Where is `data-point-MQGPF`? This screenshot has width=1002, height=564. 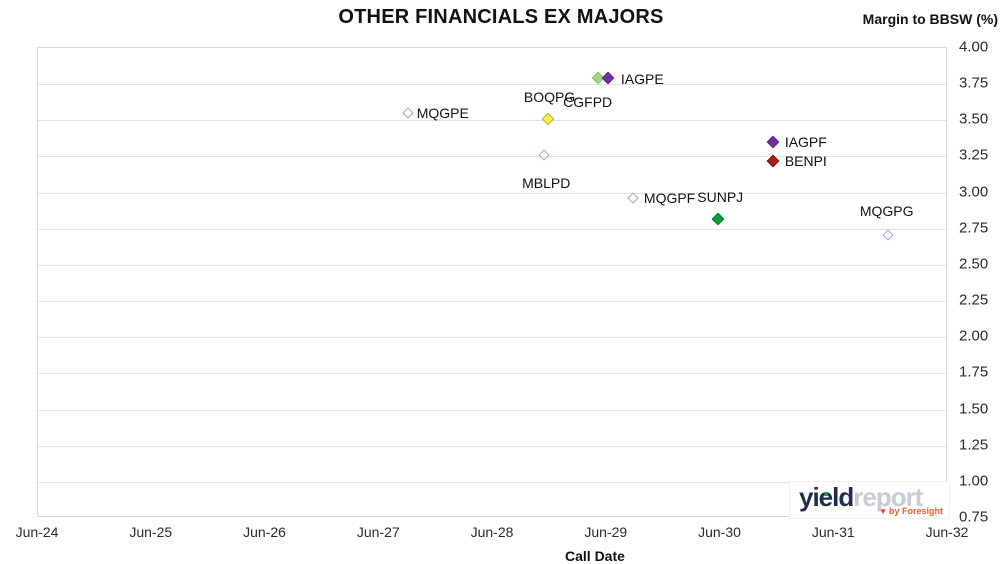 data-point-MQGPF is located at coordinates (633, 198).